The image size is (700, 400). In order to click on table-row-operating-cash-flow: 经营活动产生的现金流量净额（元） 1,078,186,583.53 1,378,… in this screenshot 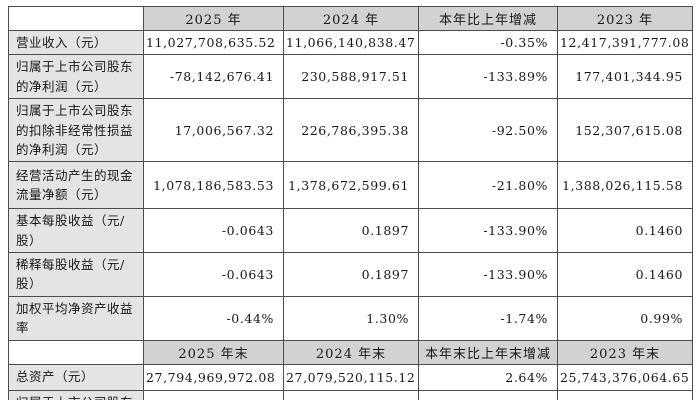, I will do `click(350, 185)`.